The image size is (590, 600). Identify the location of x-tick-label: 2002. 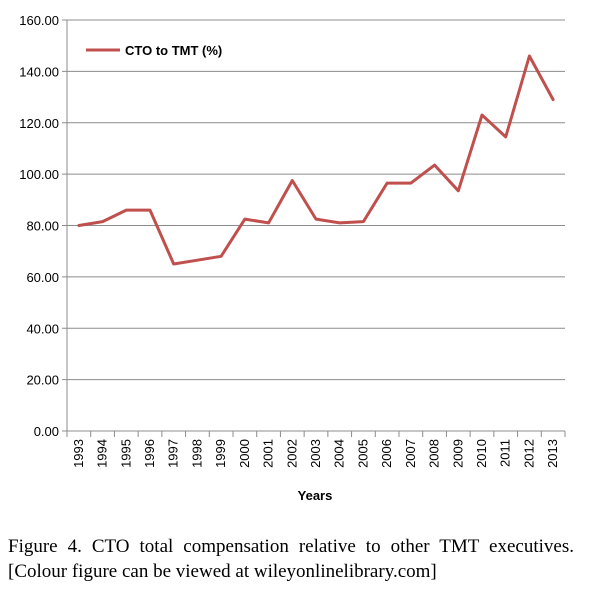
(291, 453).